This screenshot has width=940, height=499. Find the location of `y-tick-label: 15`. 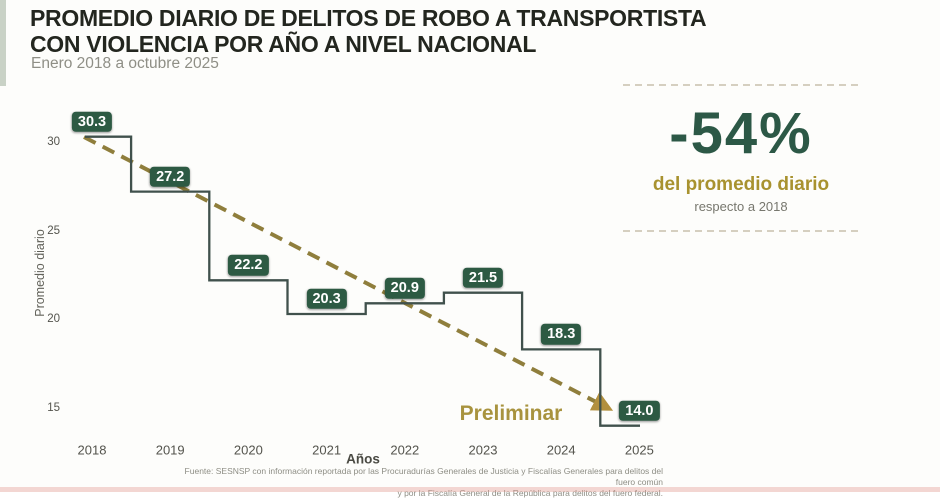

y-tick-label: 15 is located at coordinates (53, 407).